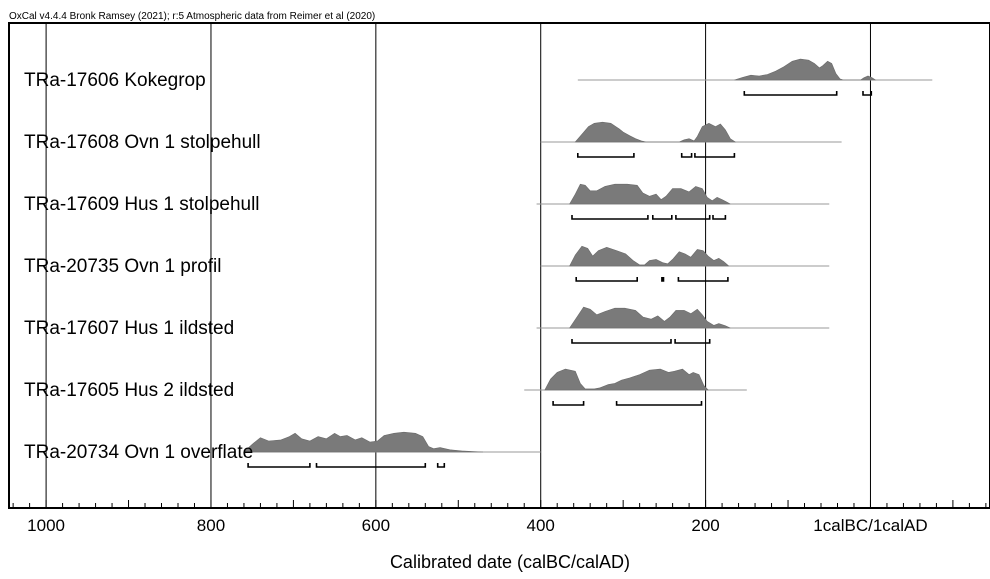 This screenshot has width=990, height=579. I want to click on x-tick-label: 400, so click(541, 525).